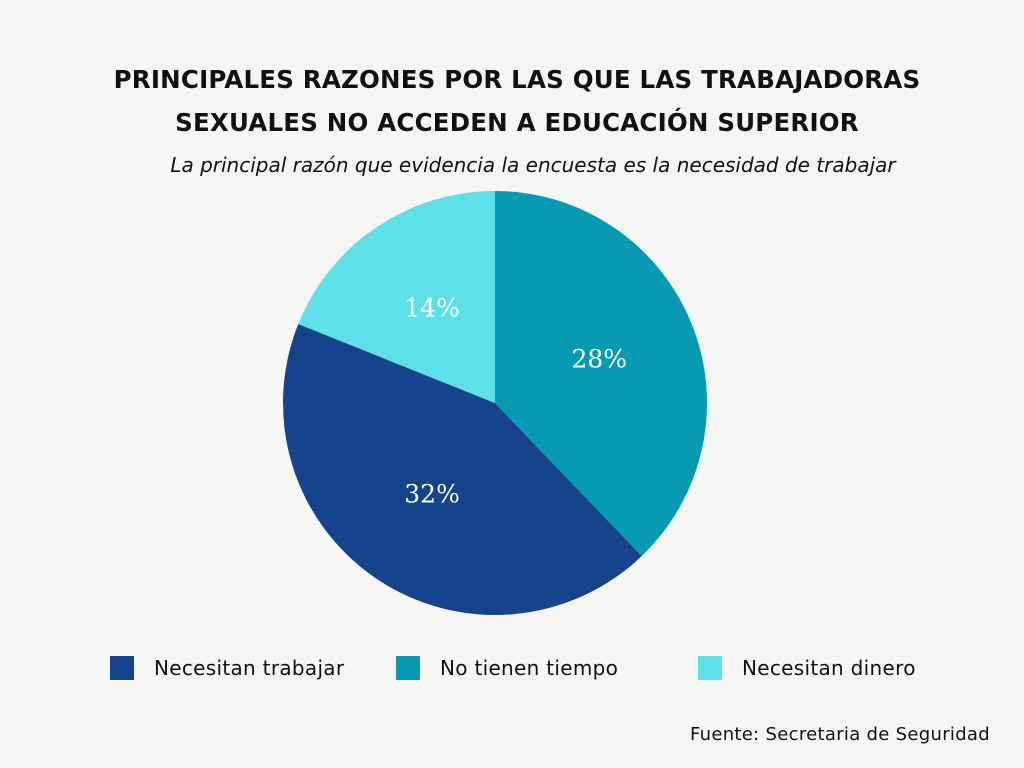 This screenshot has height=768, width=1024. I want to click on chart-title-line-2: SEXUALES NO ACCEDEN A EDUCACIÓN SUPERIOR, so click(517, 122).